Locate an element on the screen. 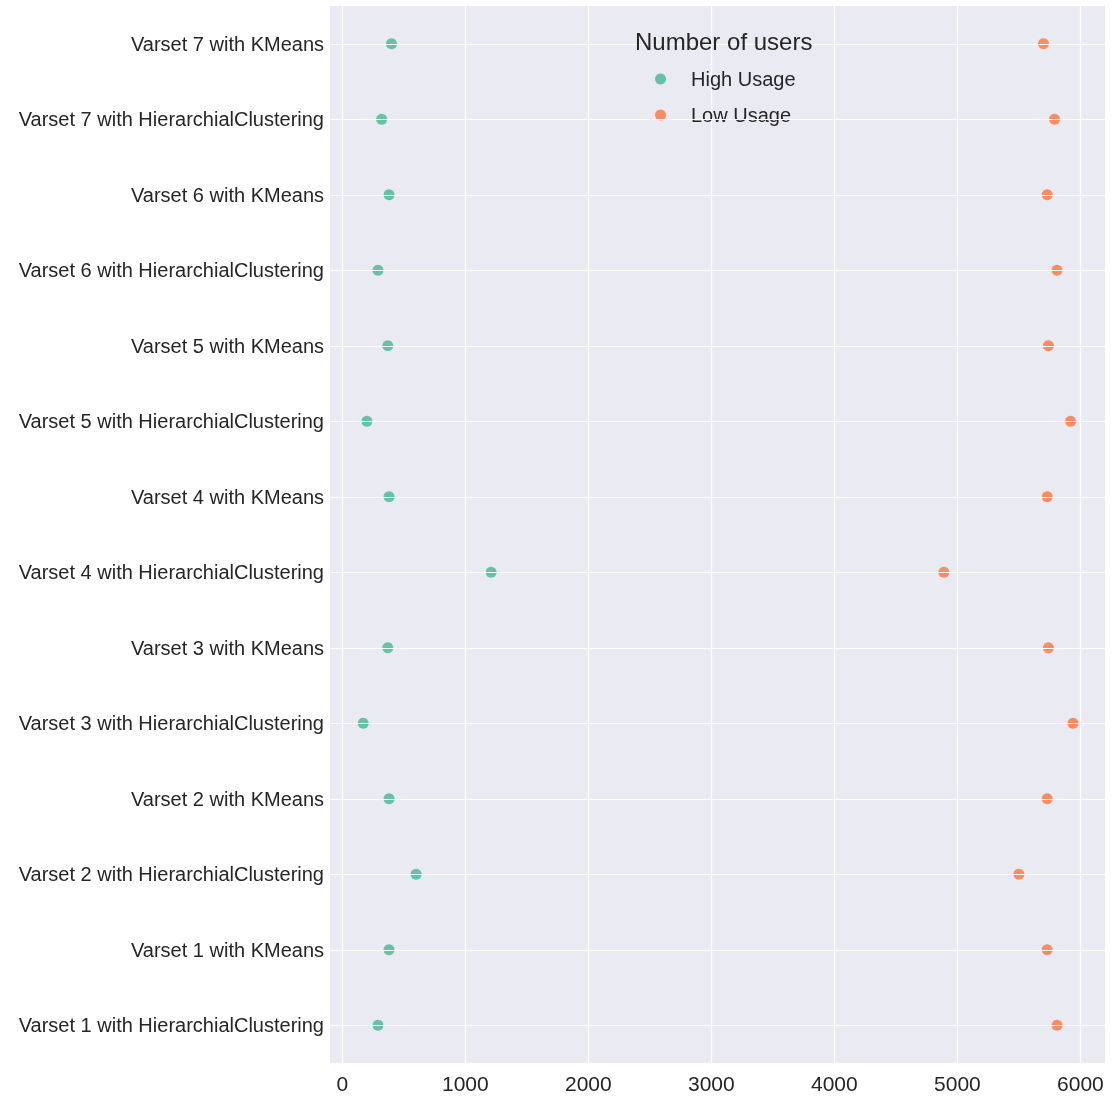 The width and height of the screenshot is (1114, 1105). x-tick-label: 5000 is located at coordinates (957, 1083).